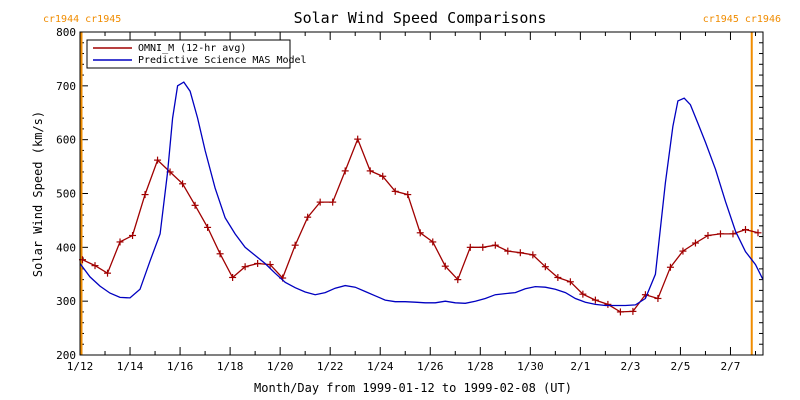  Describe the element at coordinates (180, 366) in the screenshot. I see `x-tick-label: 1/16` at that location.